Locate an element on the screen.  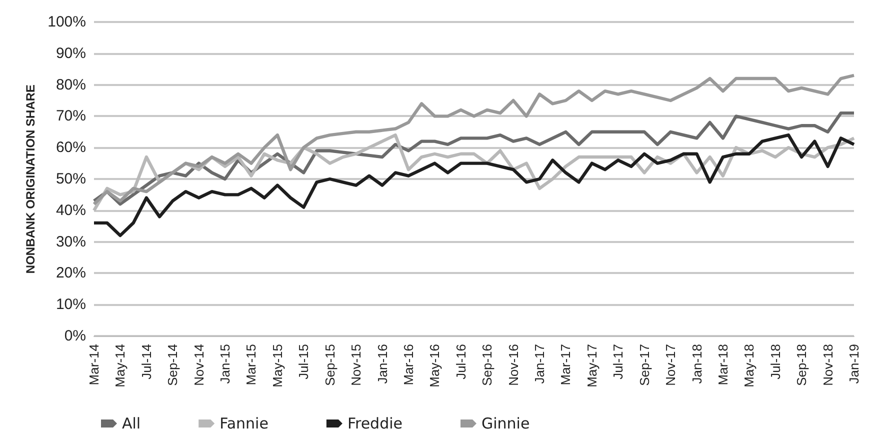
x-tick-label: Nov-16 is located at coordinates (513, 365).